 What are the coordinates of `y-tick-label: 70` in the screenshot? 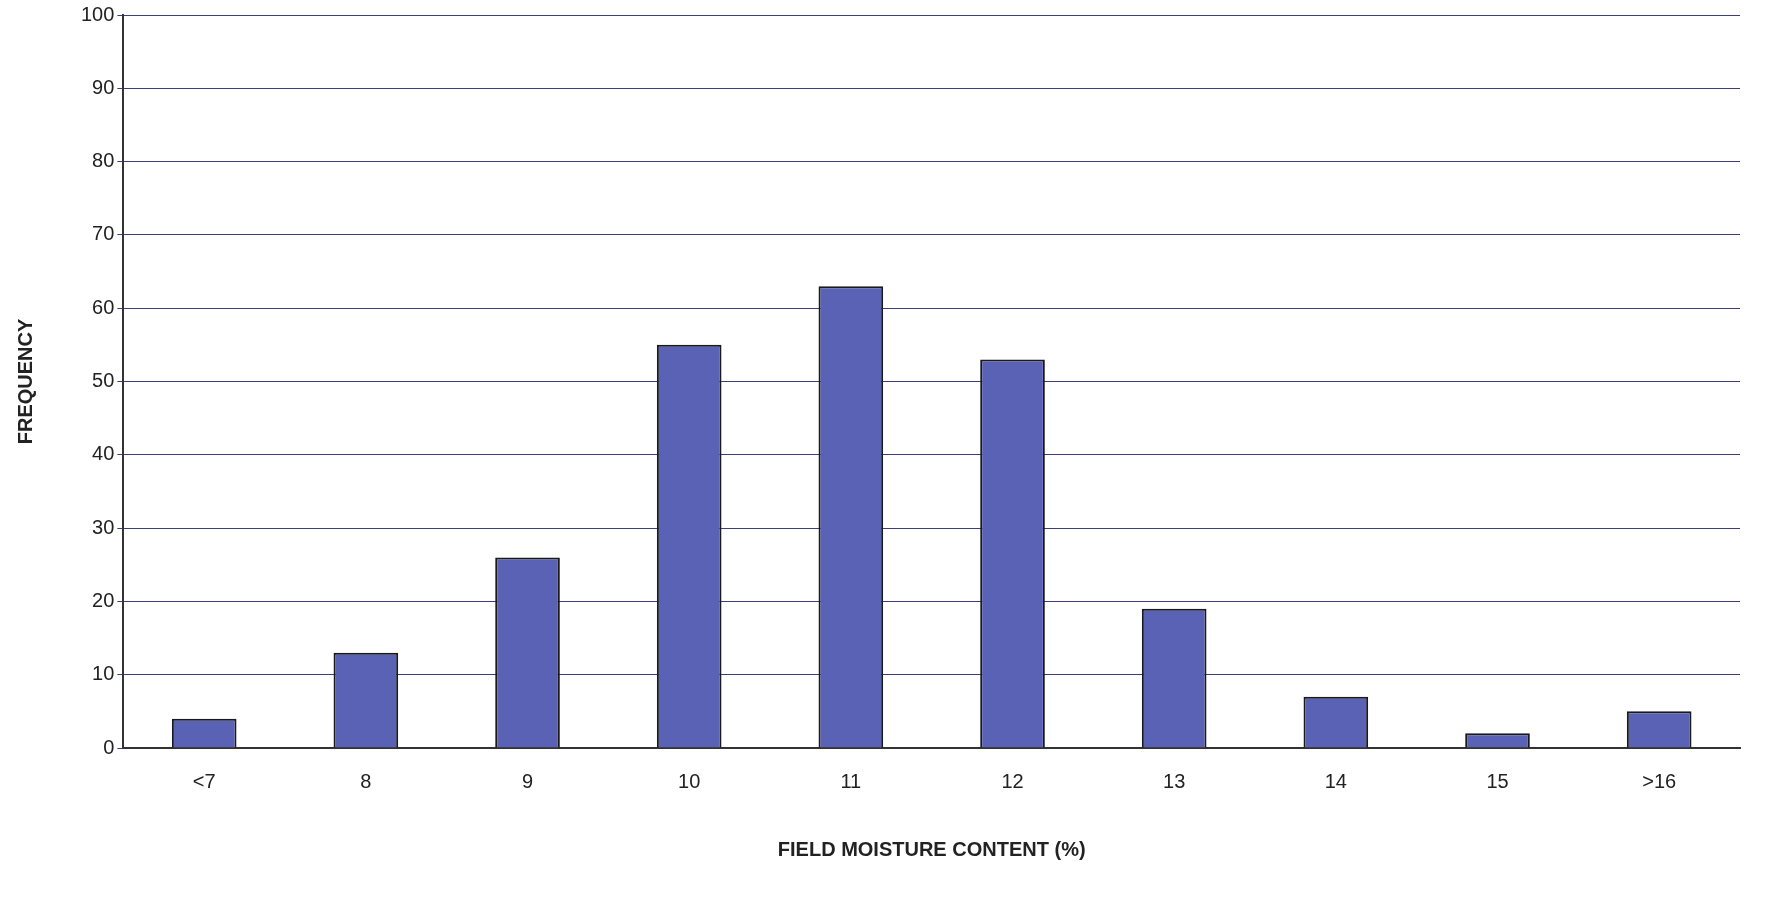 It's located at (103, 233).